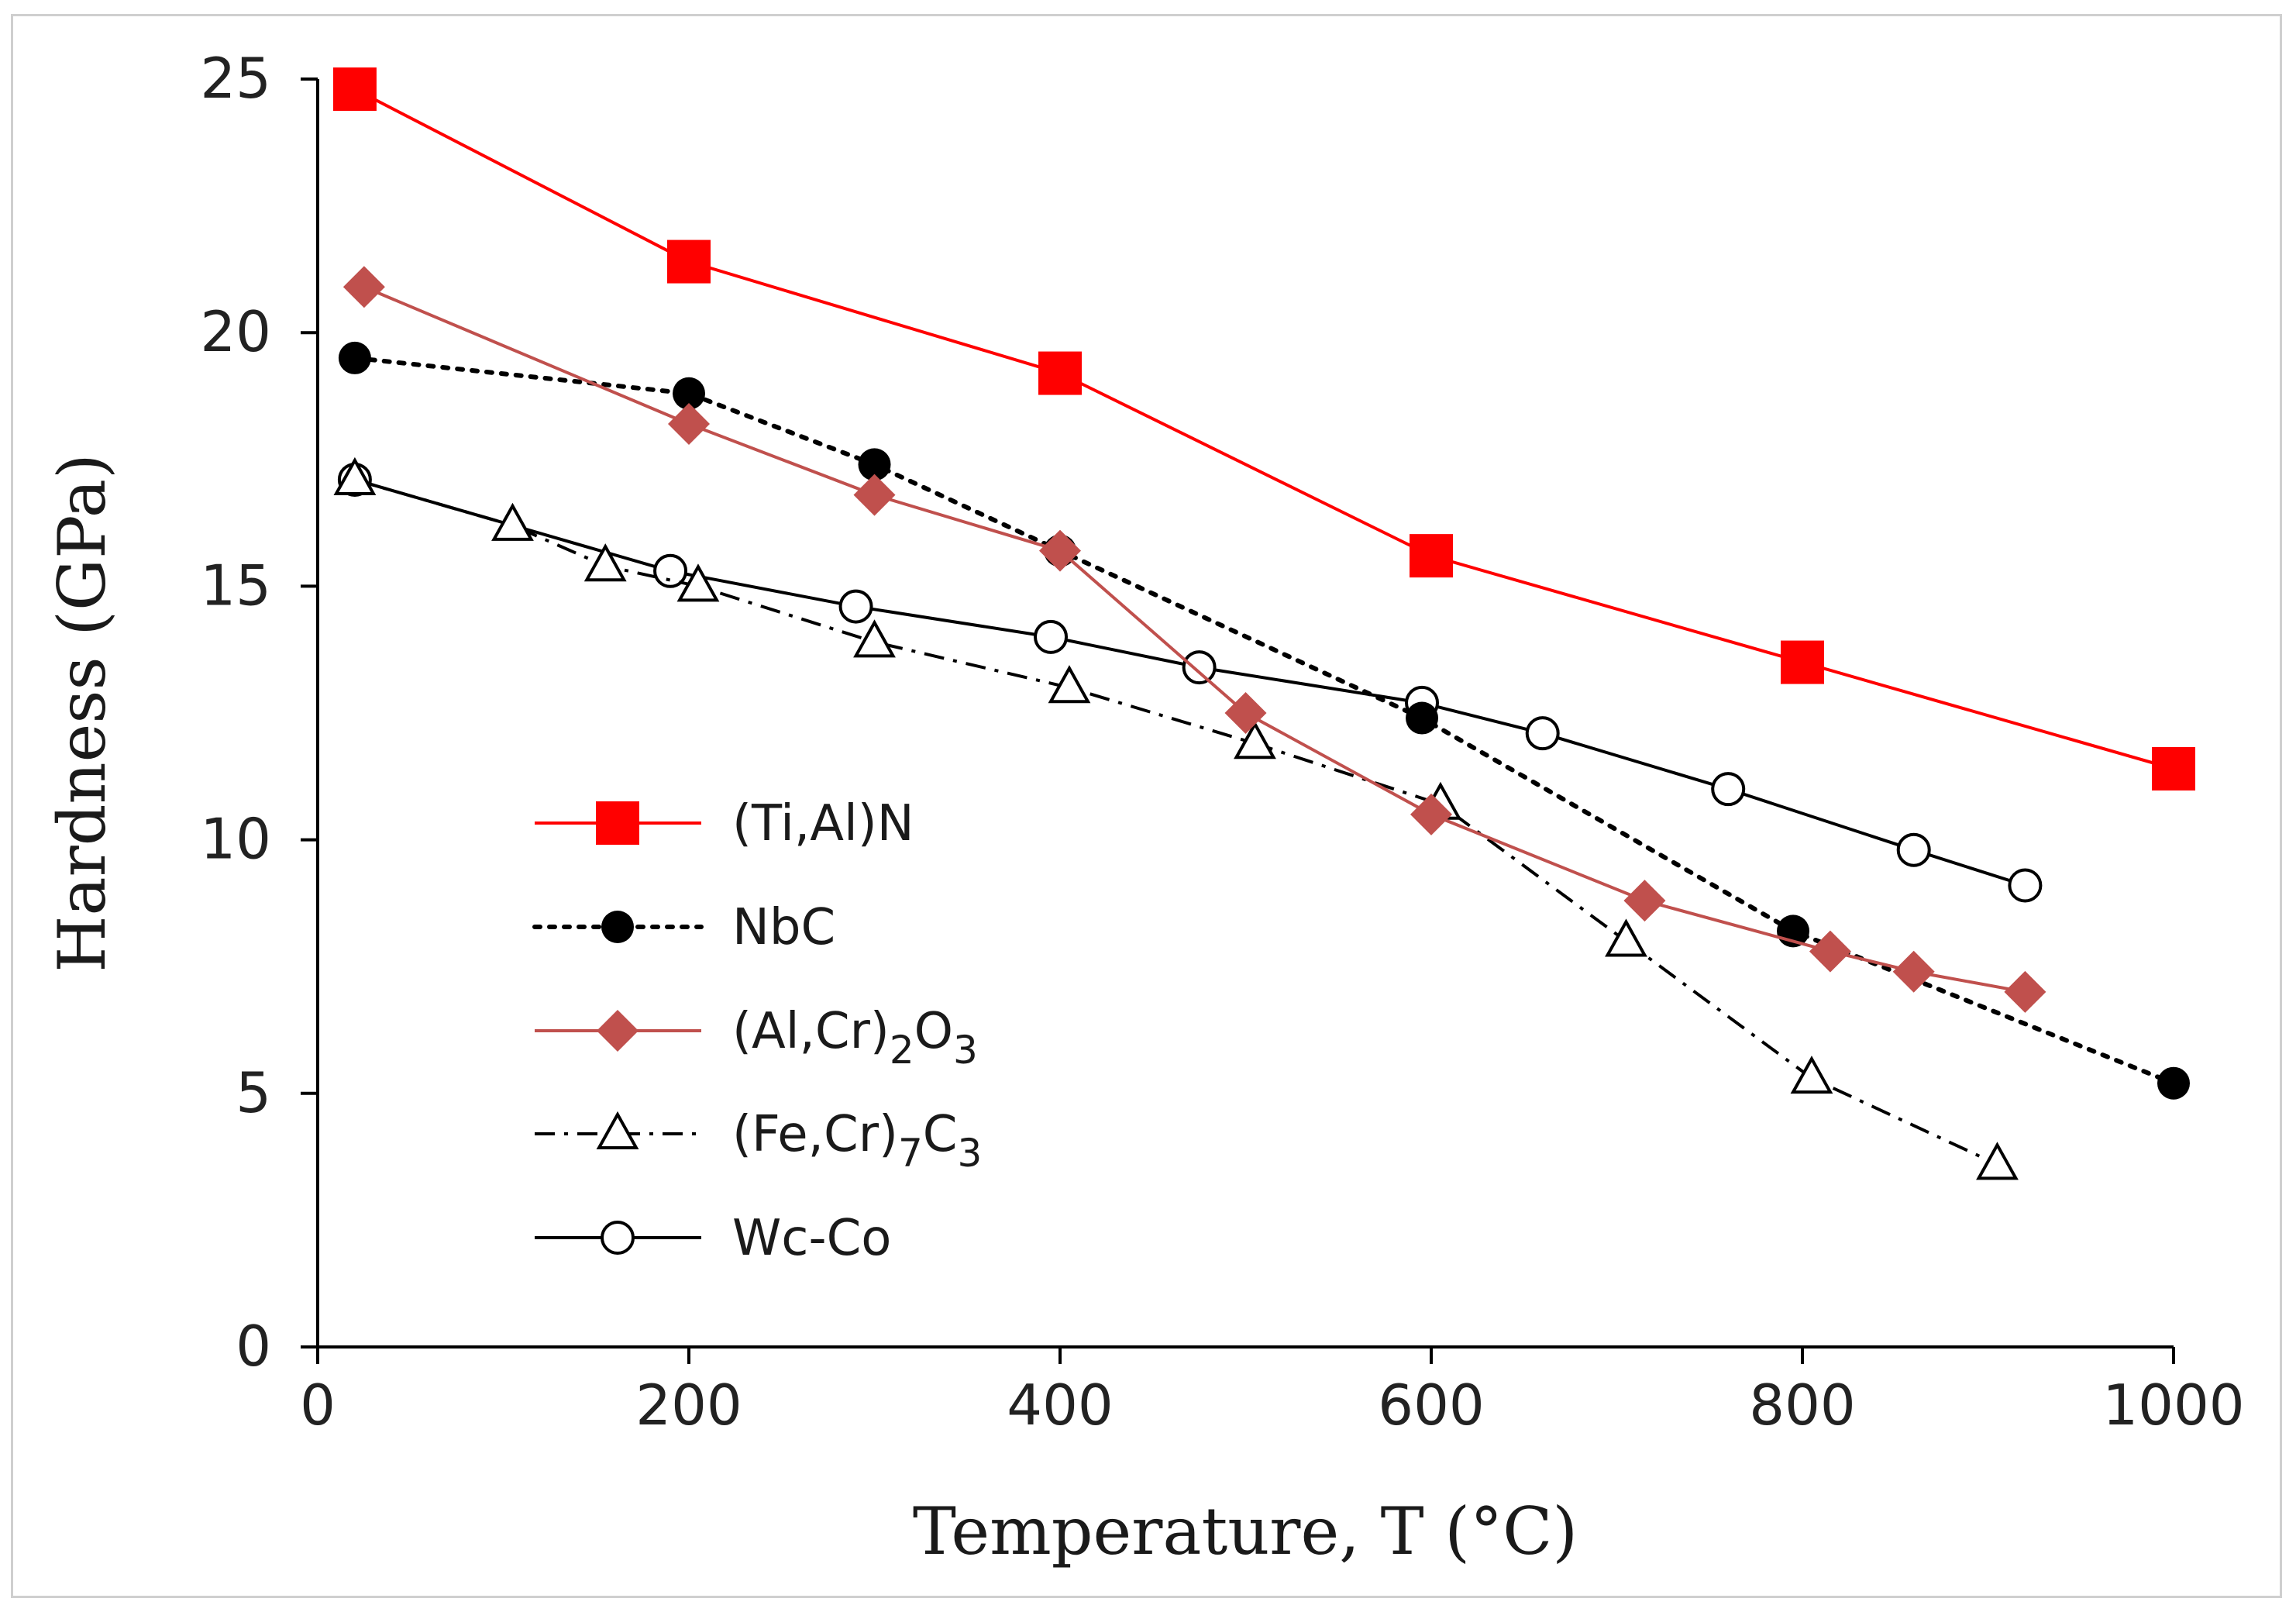 Image resolution: width=2296 pixels, height=1612 pixels. I want to click on x-tick-label: 200, so click(688, 1405).